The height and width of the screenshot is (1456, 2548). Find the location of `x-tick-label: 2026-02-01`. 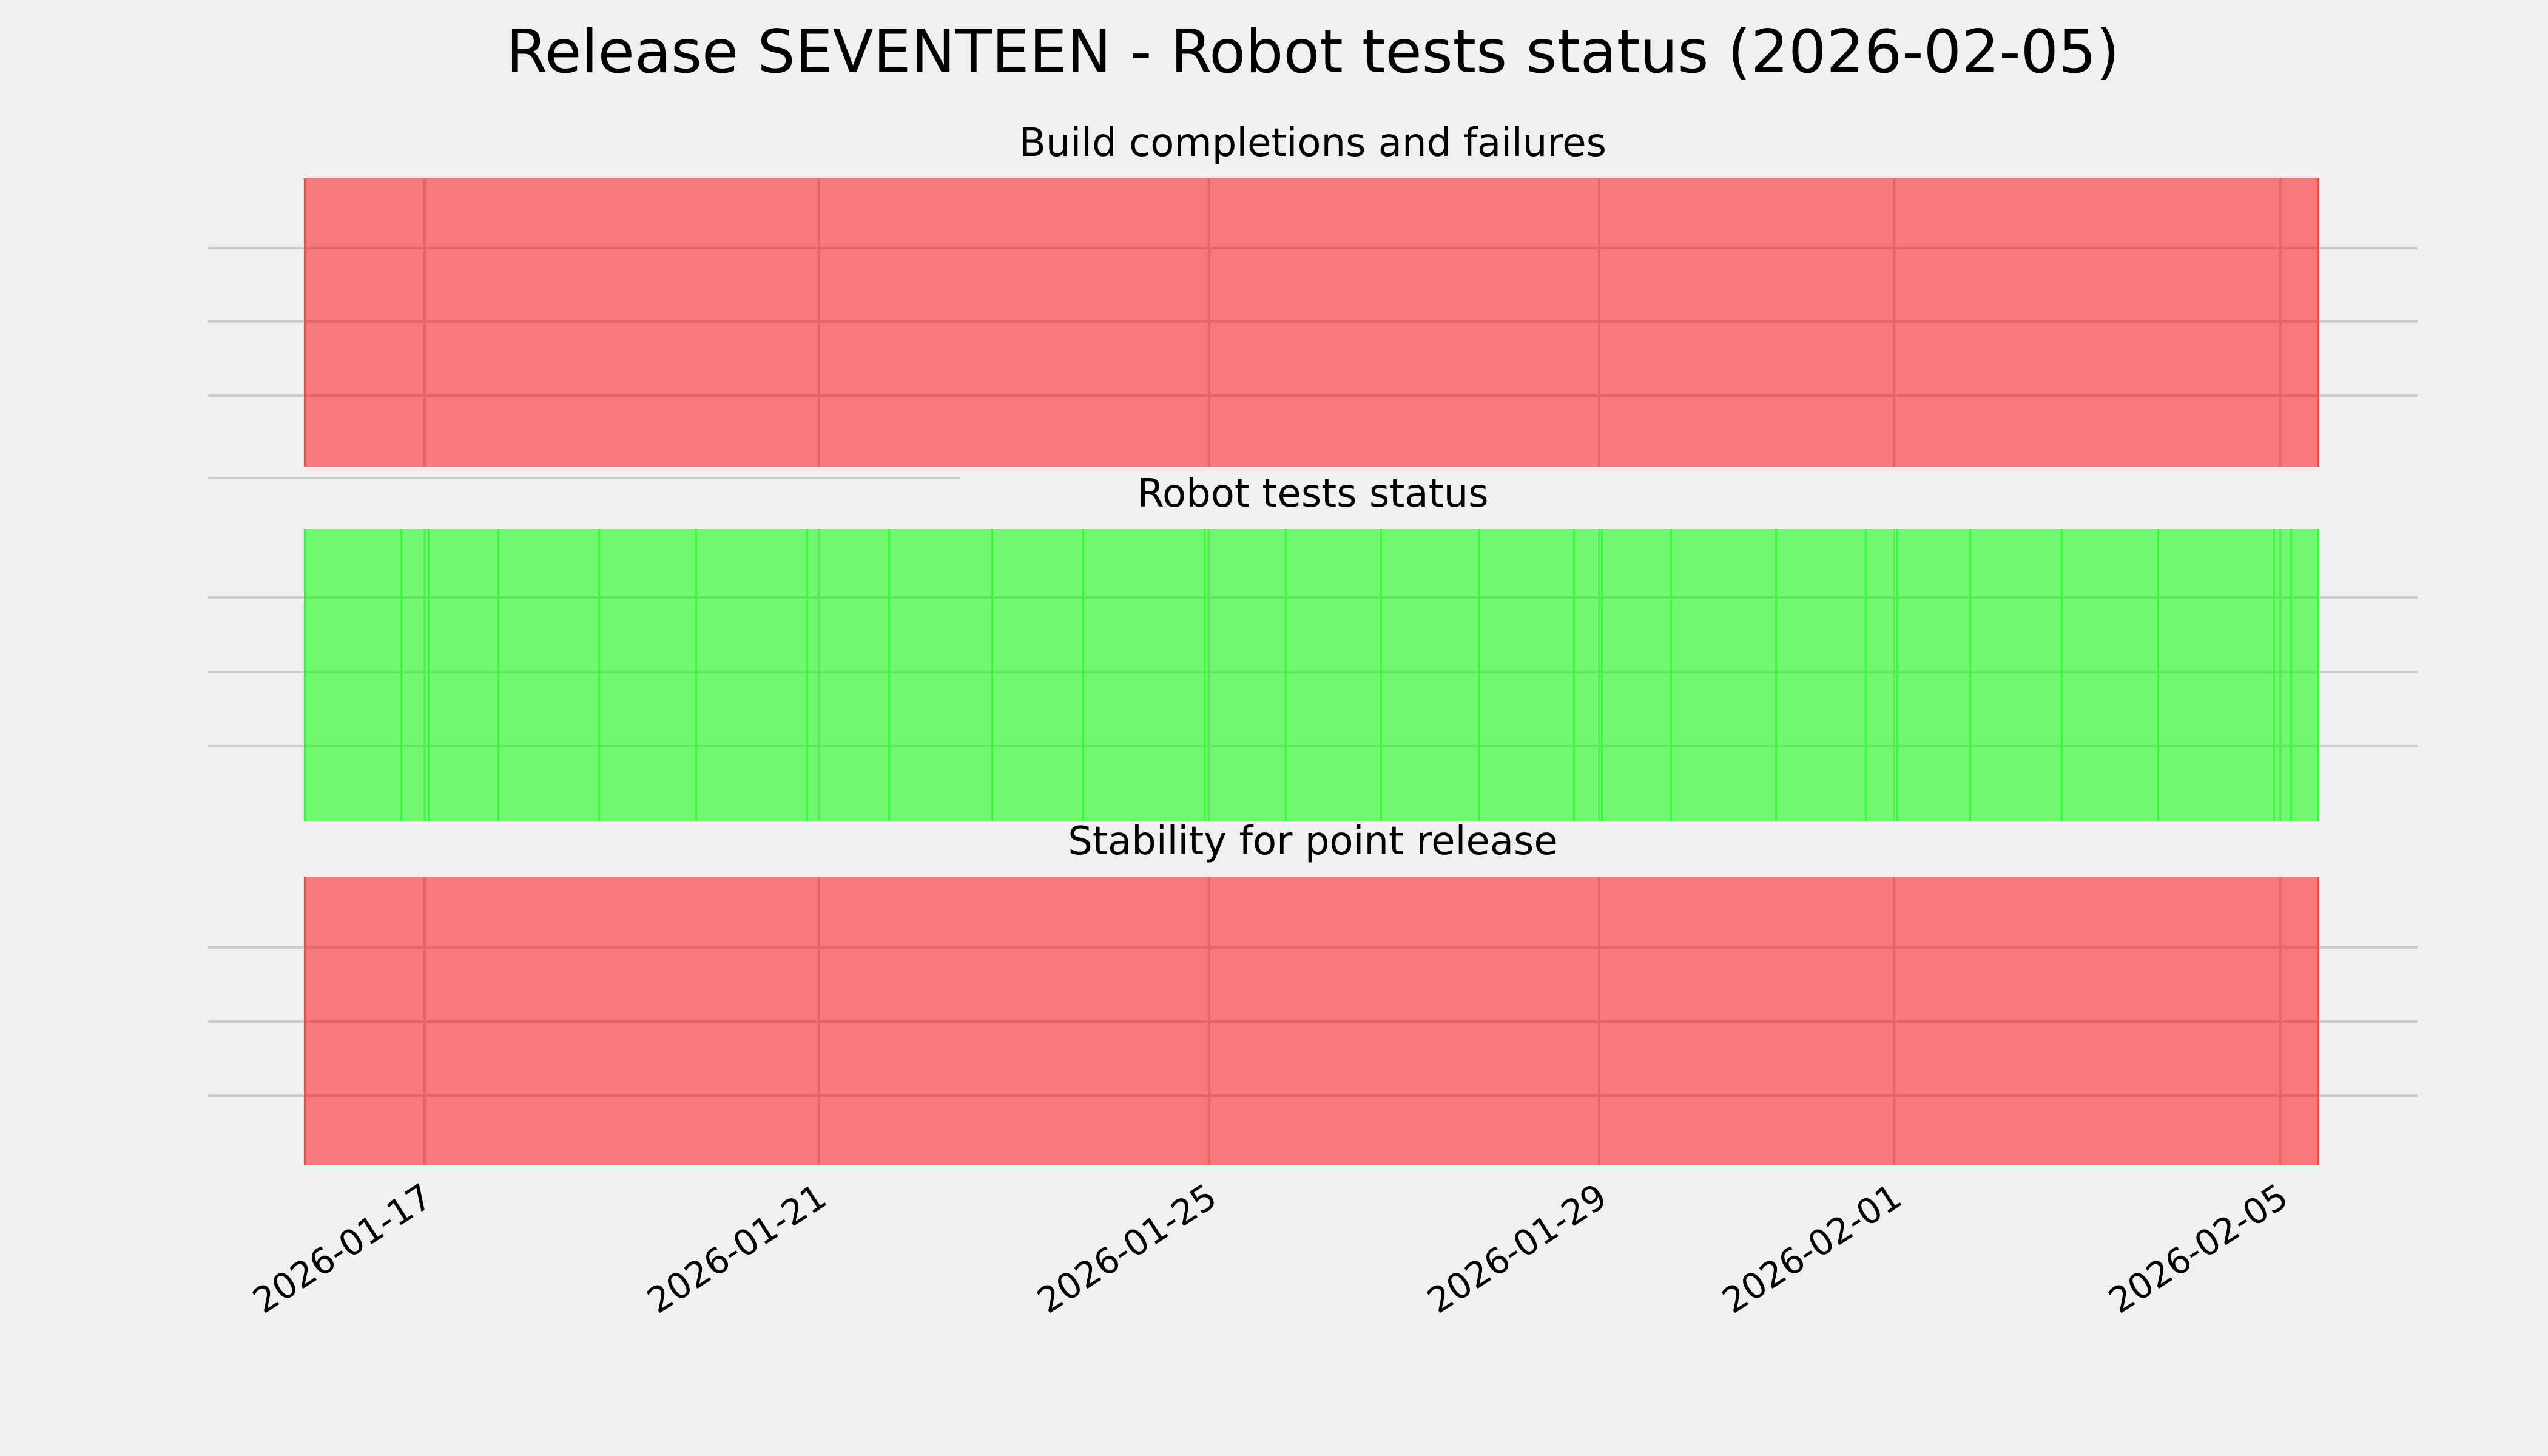

x-tick-label: 2026-02-01 is located at coordinates (1811, 1248).